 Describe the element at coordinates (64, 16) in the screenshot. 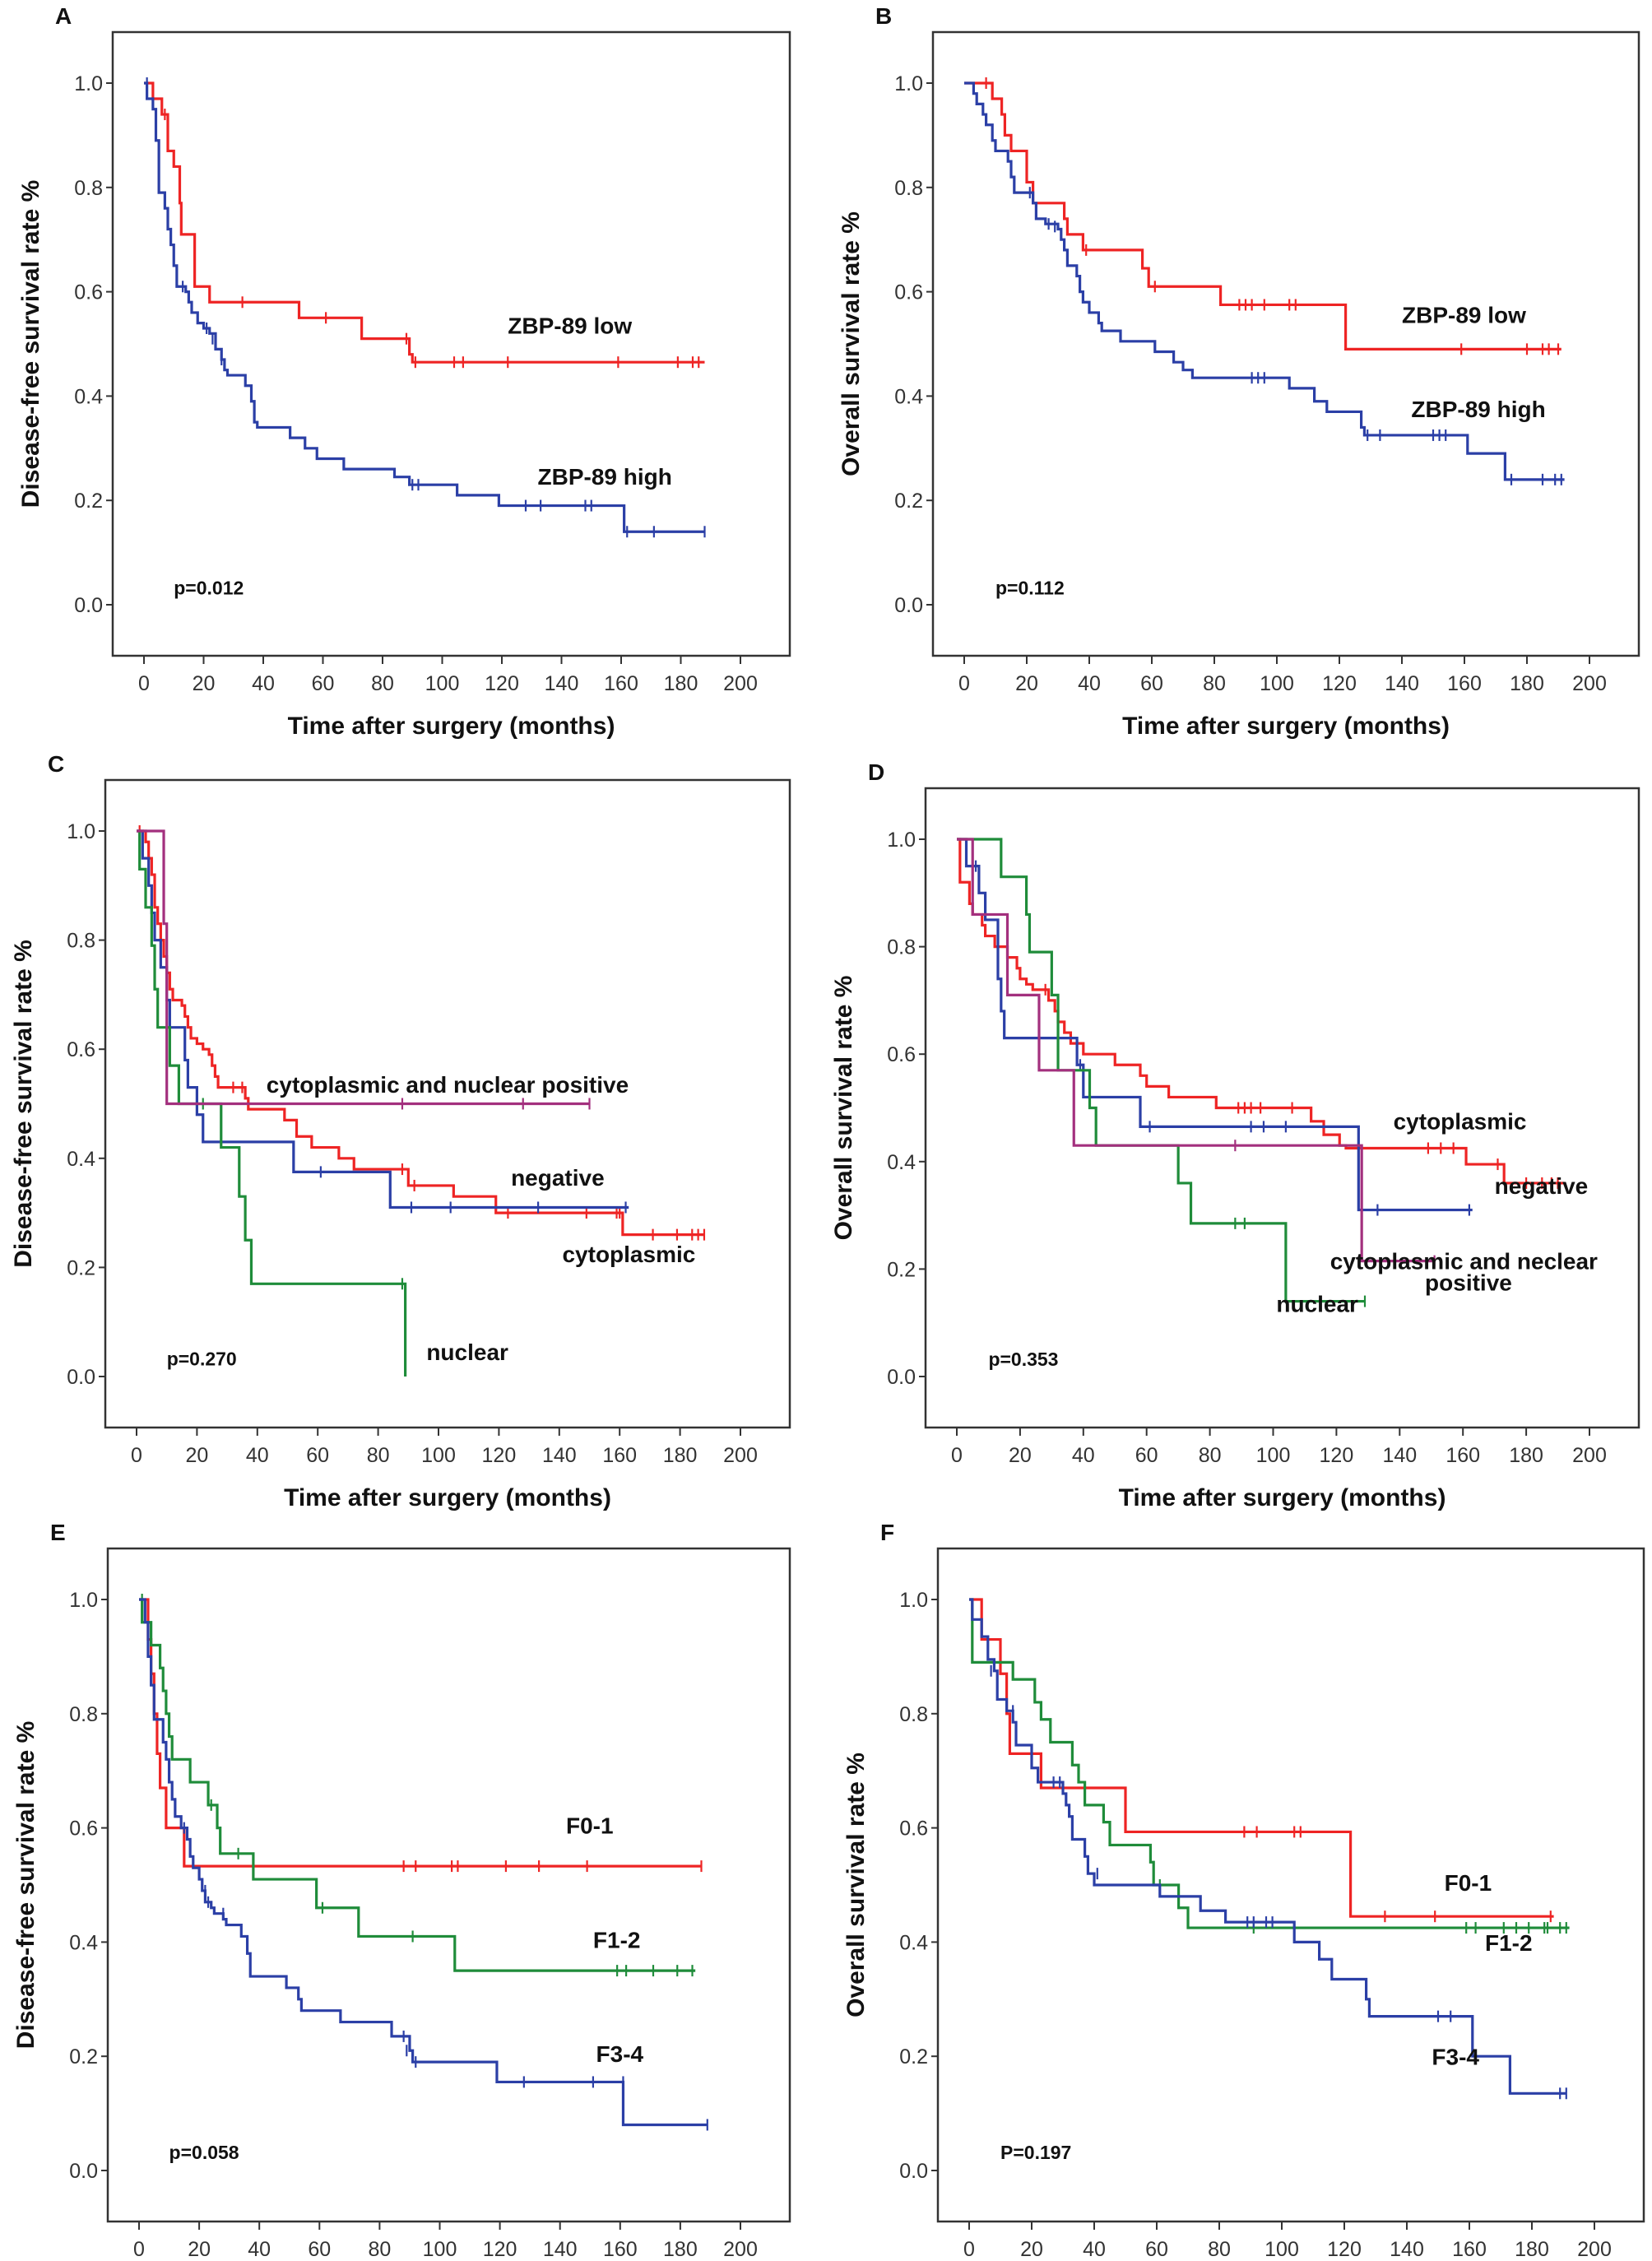

I see `panel-letter: A` at that location.